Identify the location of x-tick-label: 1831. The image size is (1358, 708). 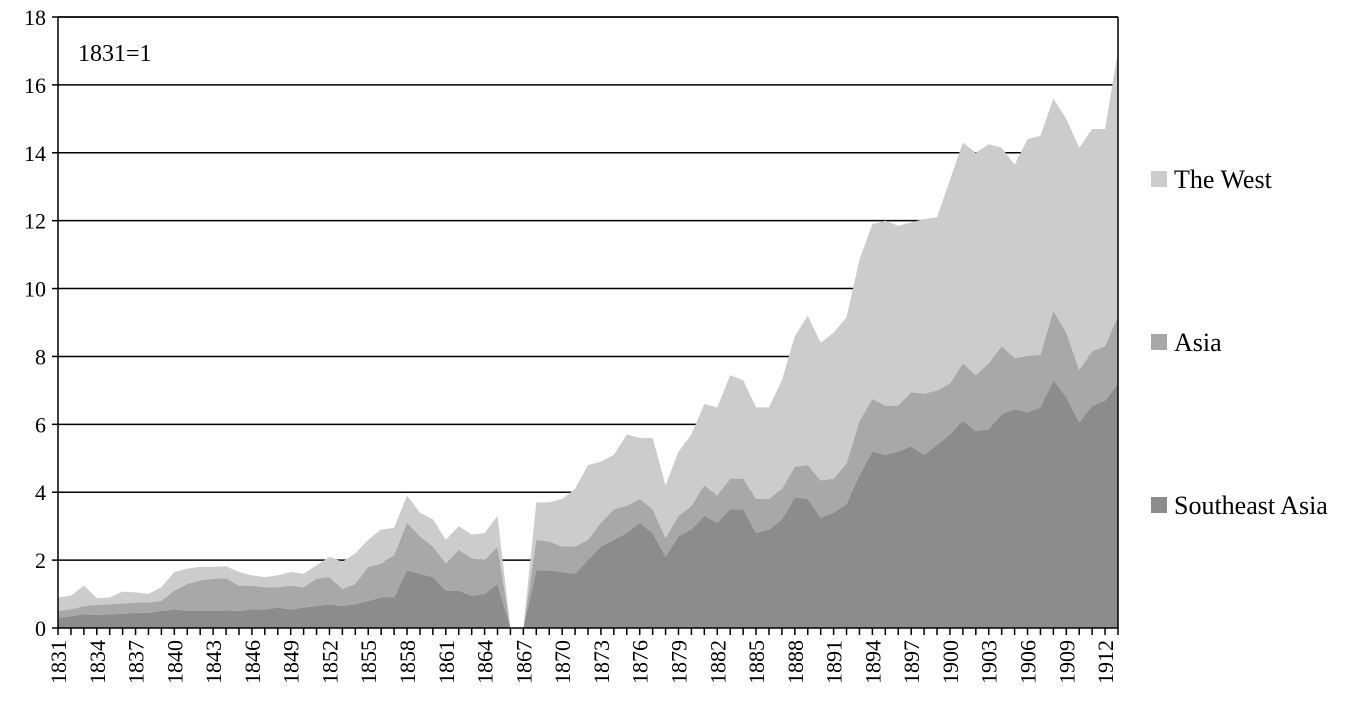
(58, 662).